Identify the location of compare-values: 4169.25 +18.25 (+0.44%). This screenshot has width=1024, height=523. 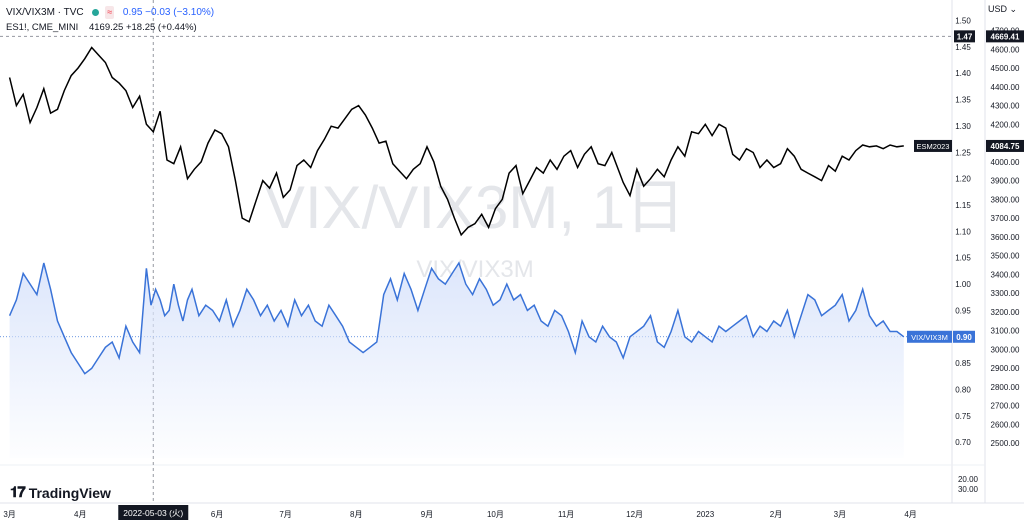
(142, 27).